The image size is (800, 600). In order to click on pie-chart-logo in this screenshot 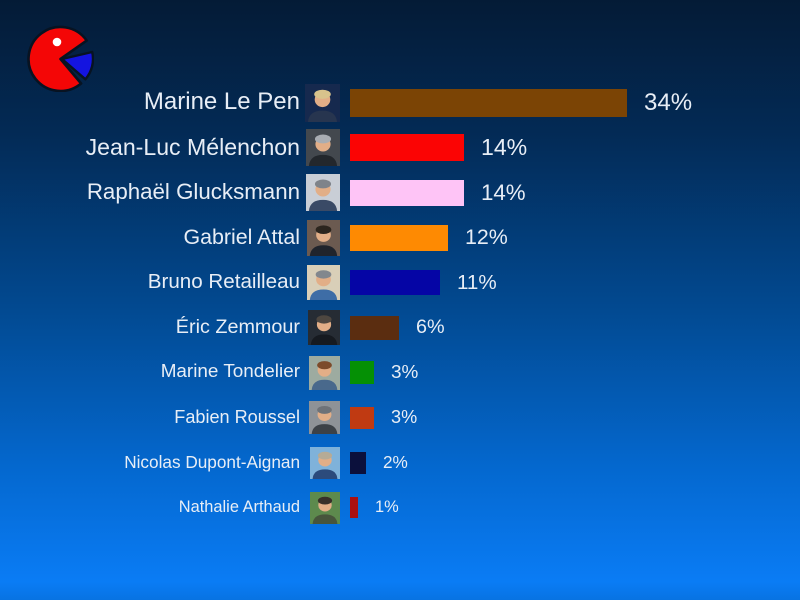, I will do `click(60, 58)`.